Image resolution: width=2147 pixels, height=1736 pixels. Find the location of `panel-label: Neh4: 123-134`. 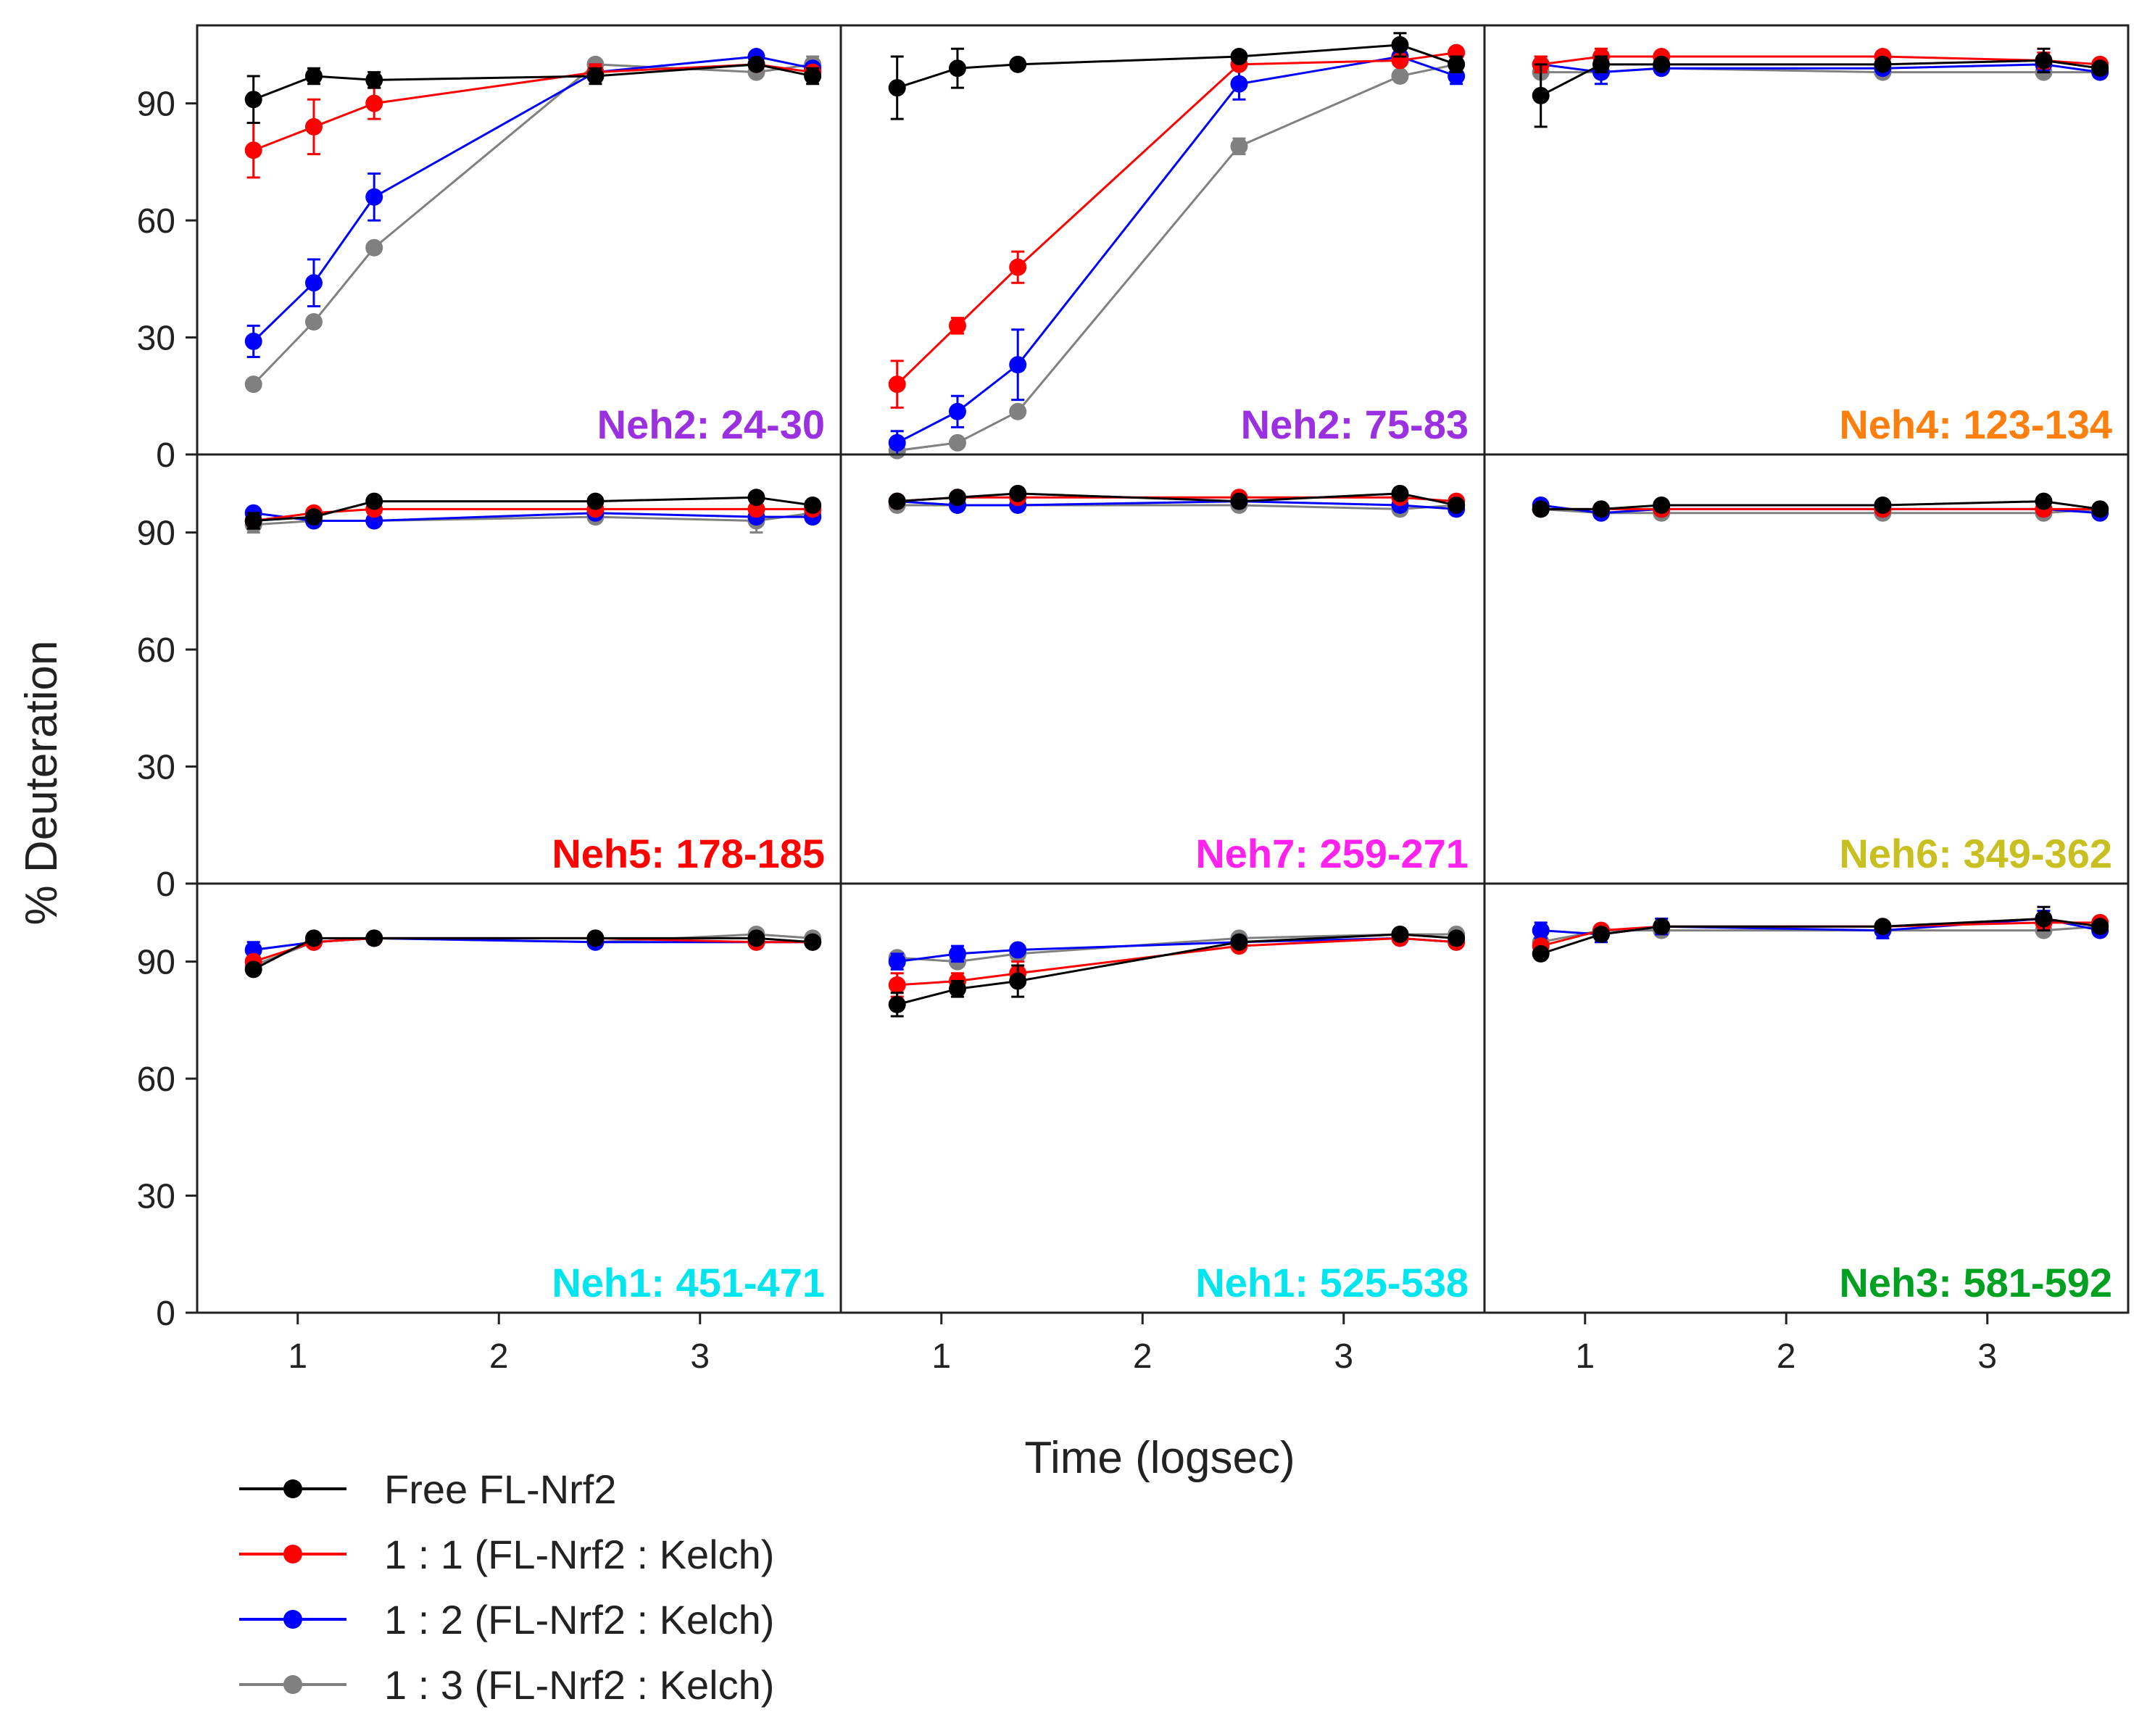

panel-label: Neh4: 123-134 is located at coordinates (1976, 425).